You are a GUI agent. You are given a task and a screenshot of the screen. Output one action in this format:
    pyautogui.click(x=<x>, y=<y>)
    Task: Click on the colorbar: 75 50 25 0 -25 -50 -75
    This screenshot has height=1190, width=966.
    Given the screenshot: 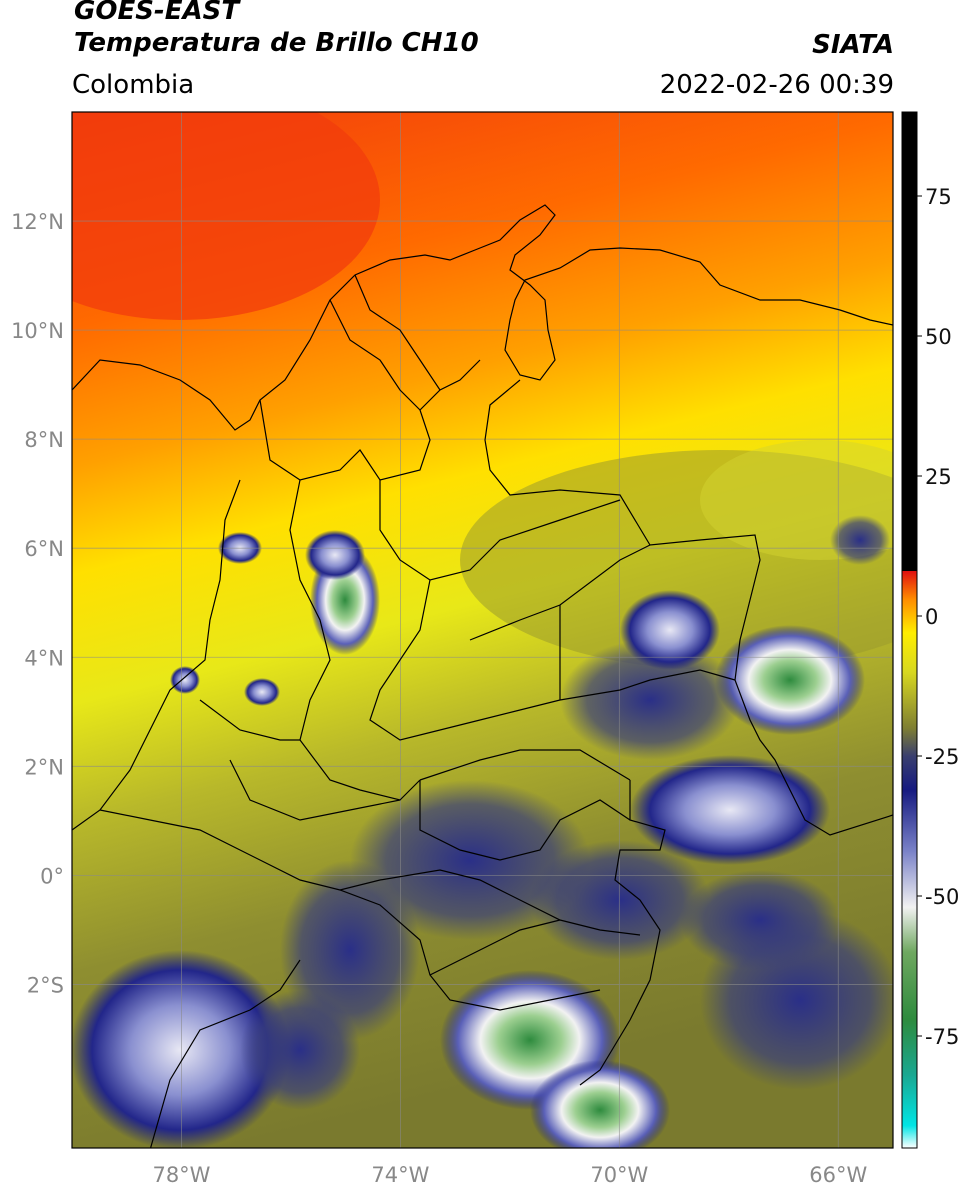 What is the action you would take?
    pyautogui.click(x=930, y=630)
    